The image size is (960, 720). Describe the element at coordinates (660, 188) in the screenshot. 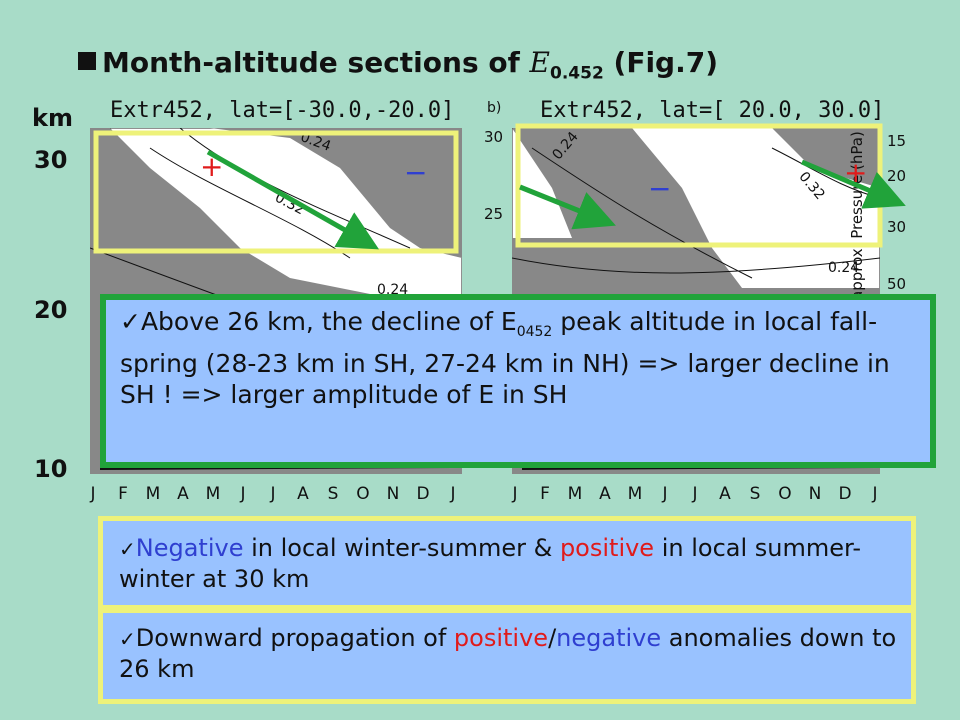

I see `minus-marker-b: −` at that location.